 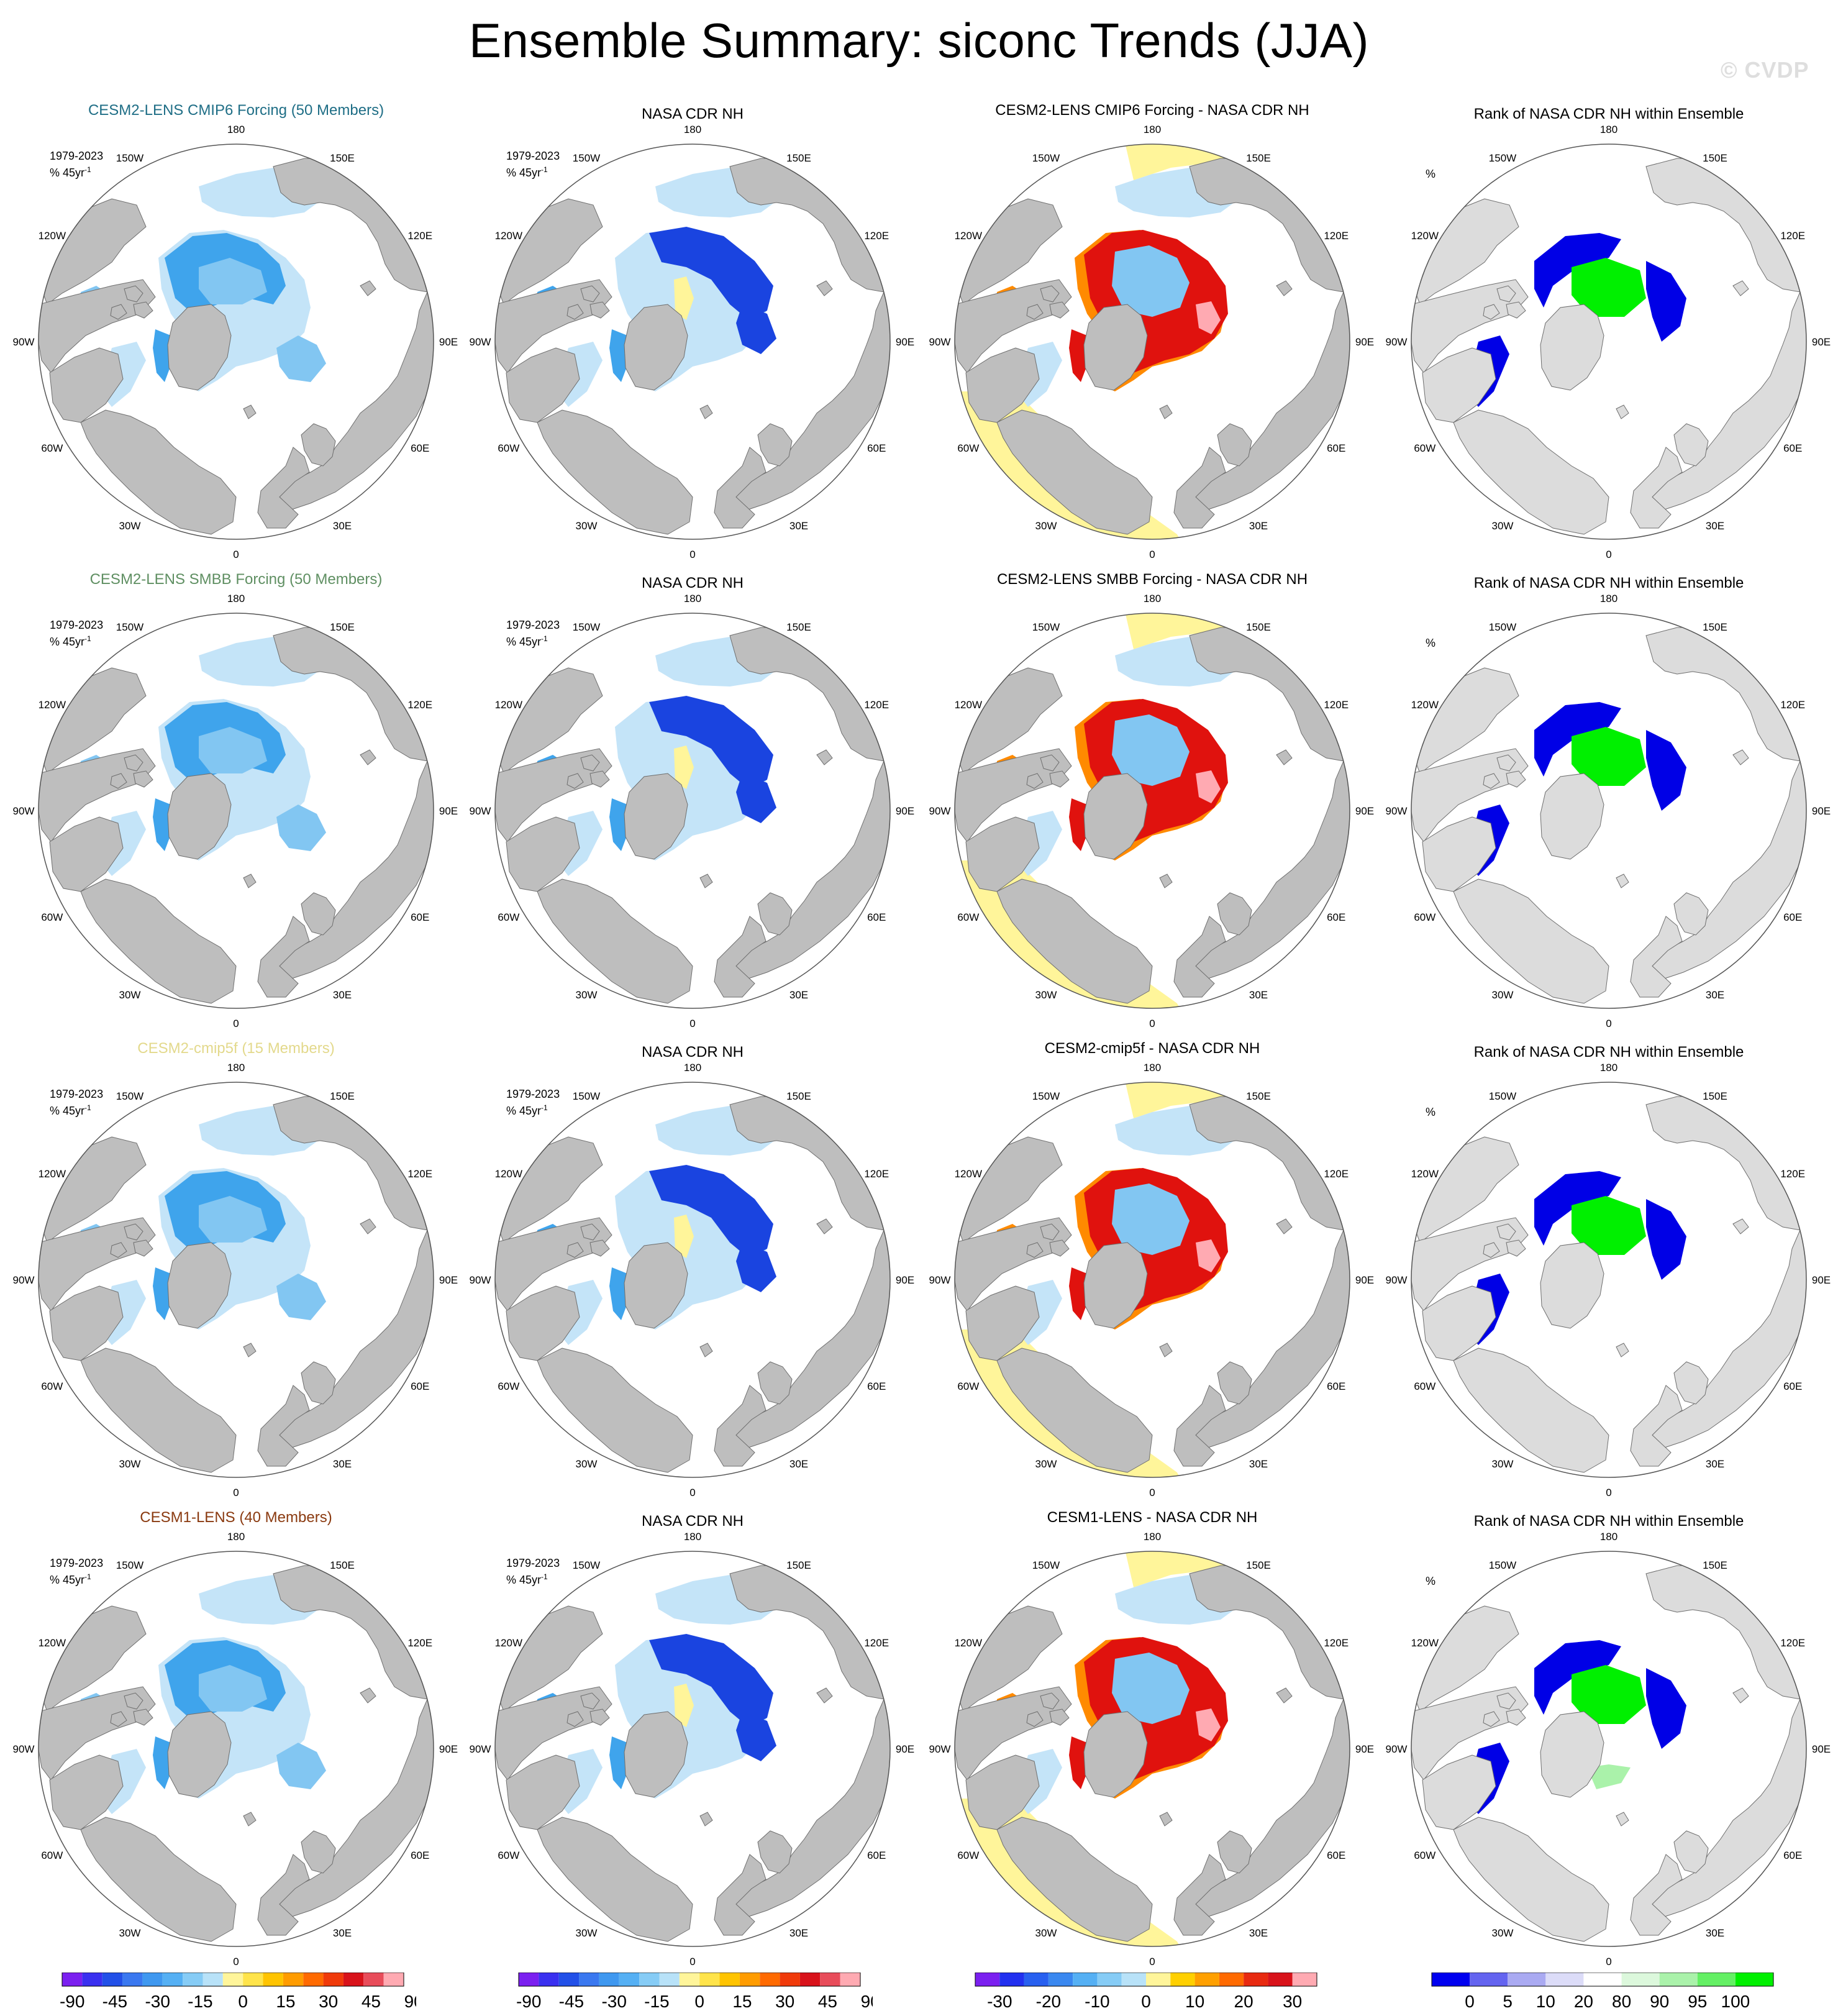 I want to click on rank-region-low, so click(x=1577, y=739).